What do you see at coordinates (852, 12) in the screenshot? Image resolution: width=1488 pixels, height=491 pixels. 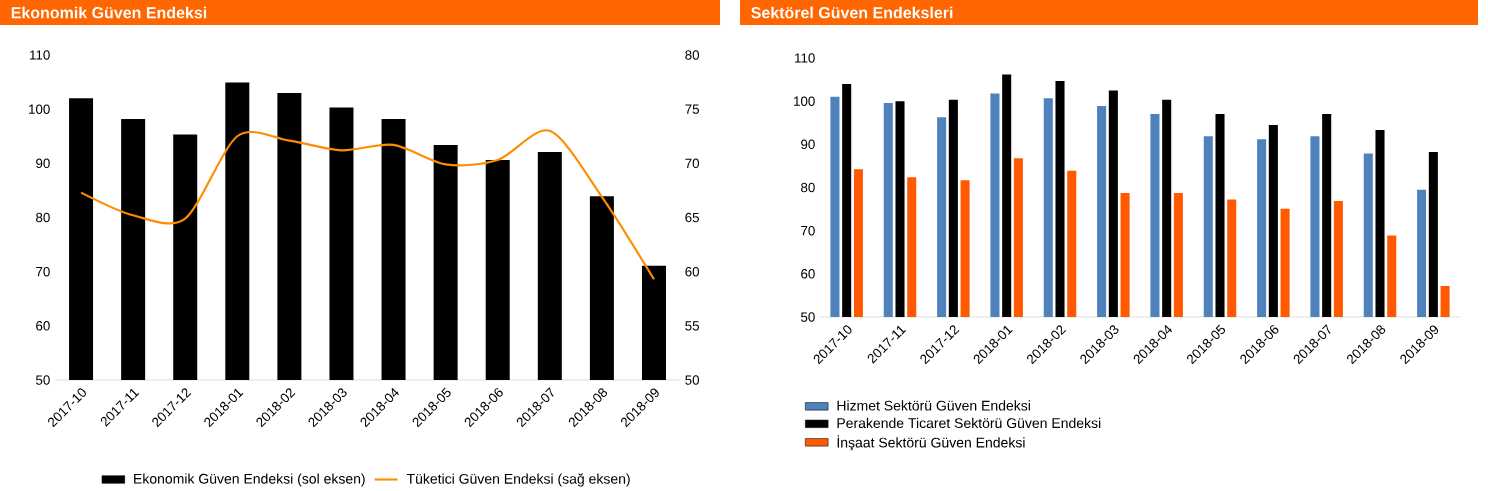 I see `chart-title: Sektörel Güven Endeksleri` at bounding box center [852, 12].